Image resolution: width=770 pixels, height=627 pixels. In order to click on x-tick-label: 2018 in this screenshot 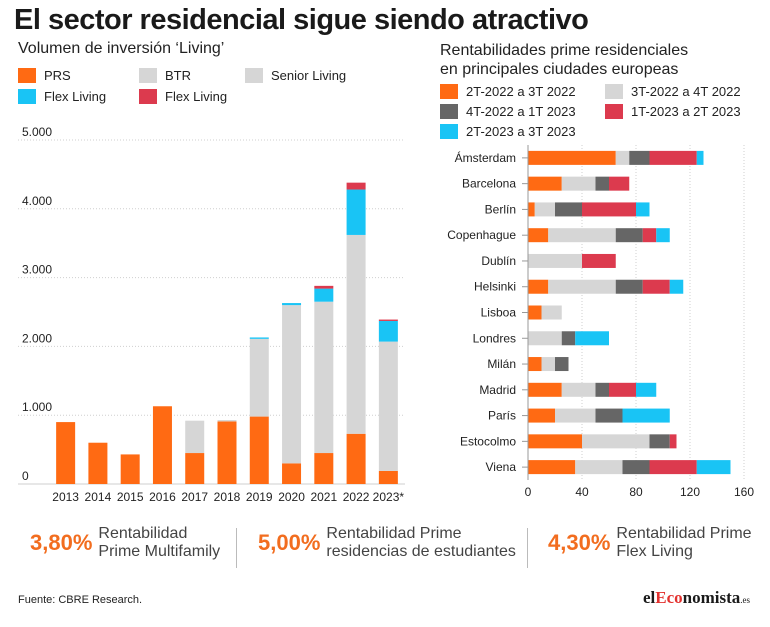, I will do `click(227, 497)`.